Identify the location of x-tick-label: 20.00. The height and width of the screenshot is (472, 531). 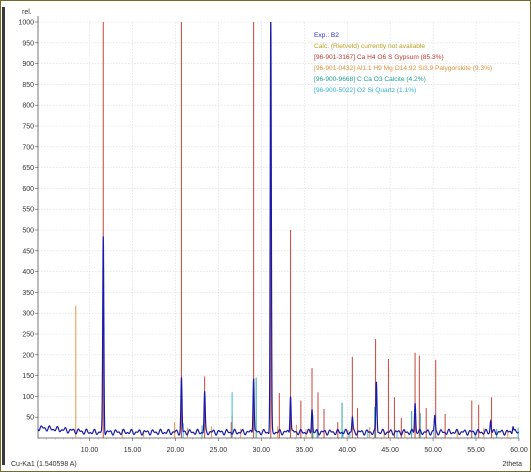
(176, 450).